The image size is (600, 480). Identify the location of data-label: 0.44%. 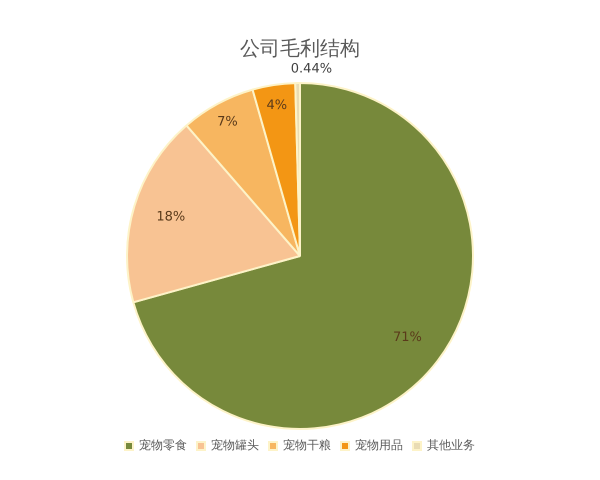
(311, 68).